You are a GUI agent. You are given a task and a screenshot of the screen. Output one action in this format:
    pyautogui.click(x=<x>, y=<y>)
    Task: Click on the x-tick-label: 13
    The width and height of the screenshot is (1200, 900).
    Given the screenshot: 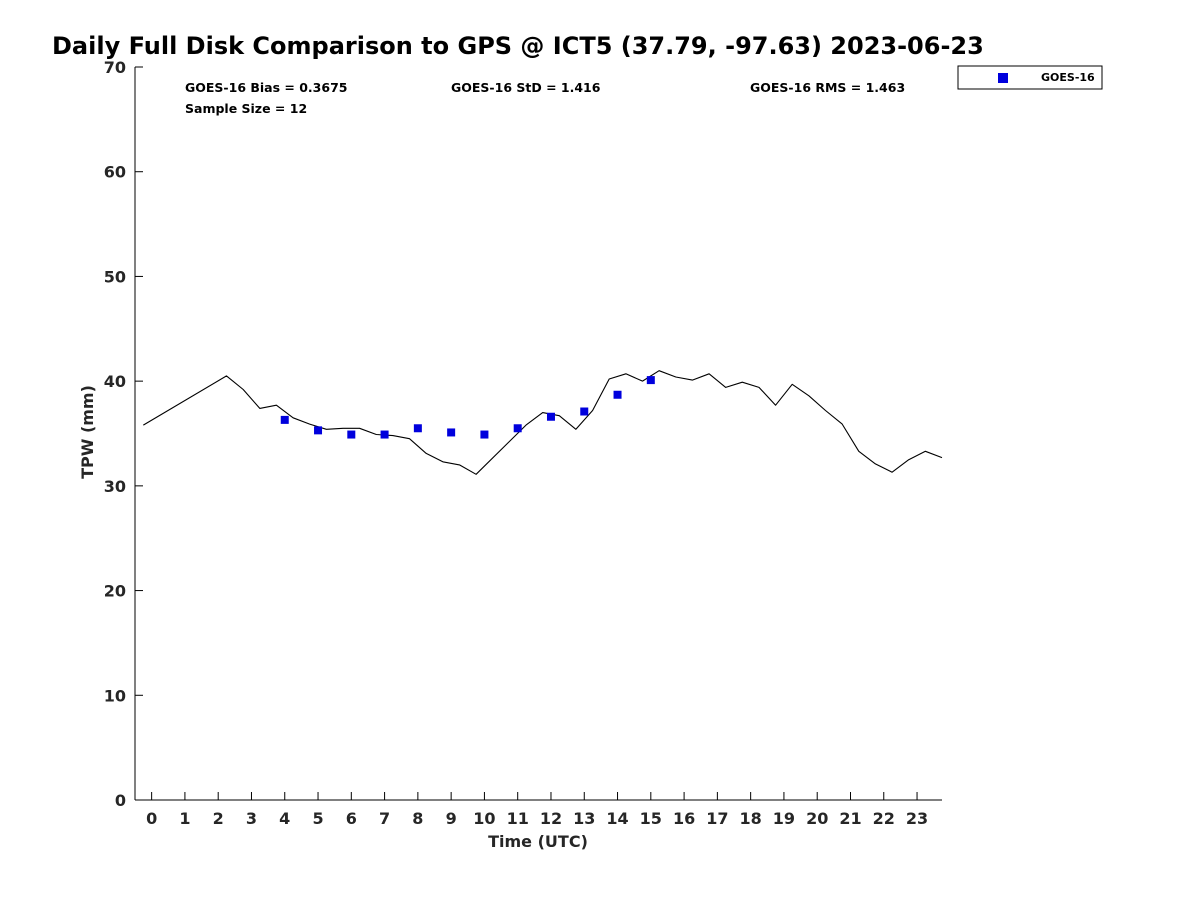 What is the action you would take?
    pyautogui.click(x=584, y=818)
    